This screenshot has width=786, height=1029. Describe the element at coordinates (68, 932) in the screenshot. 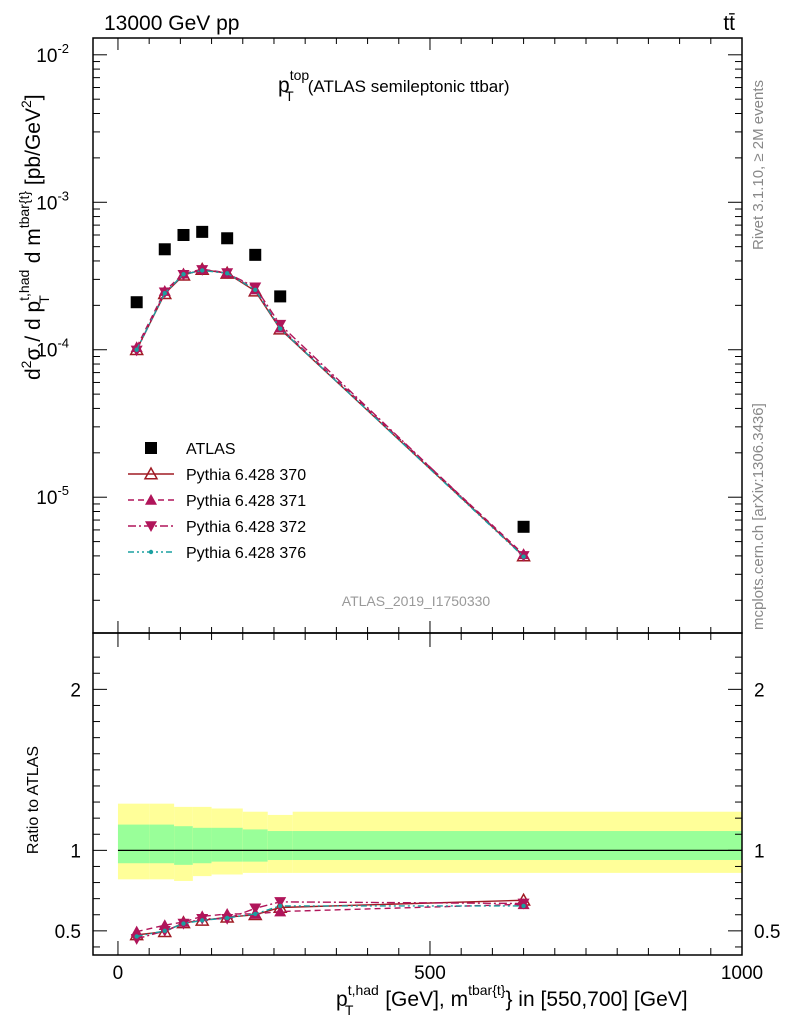

I see `ratio-y-tick-label: 0.5` at that location.